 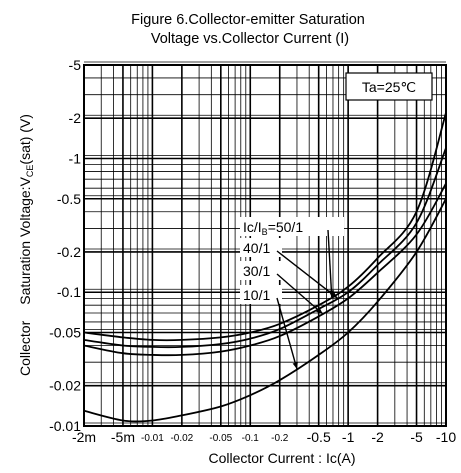 What do you see at coordinates (252, 227) in the screenshot?
I see `series-label-main: Ic/I` at bounding box center [252, 227].